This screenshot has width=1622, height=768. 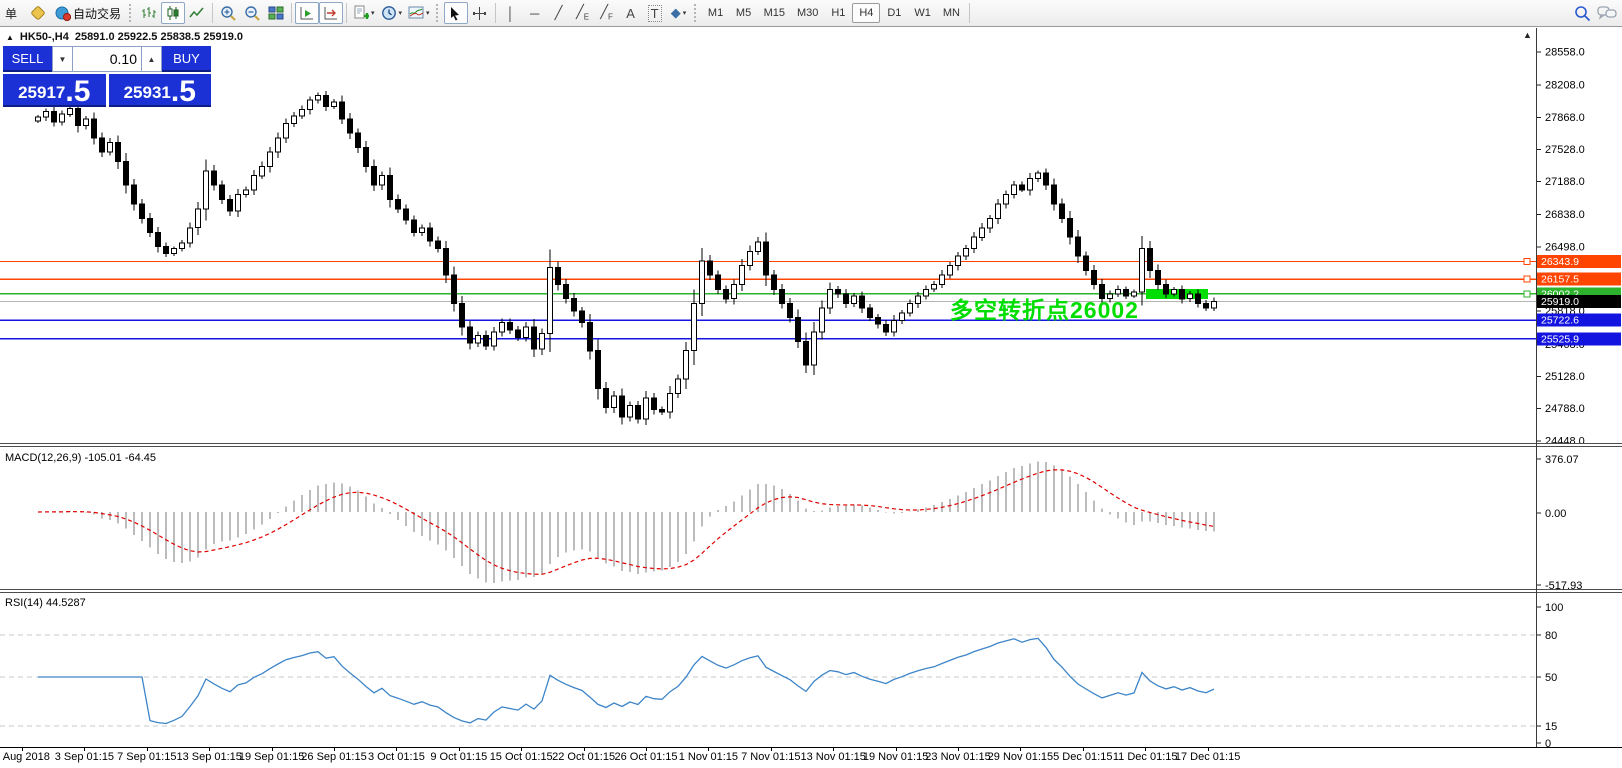 What do you see at coordinates (276, 13) in the screenshot?
I see `tile-windows-button` at bounding box center [276, 13].